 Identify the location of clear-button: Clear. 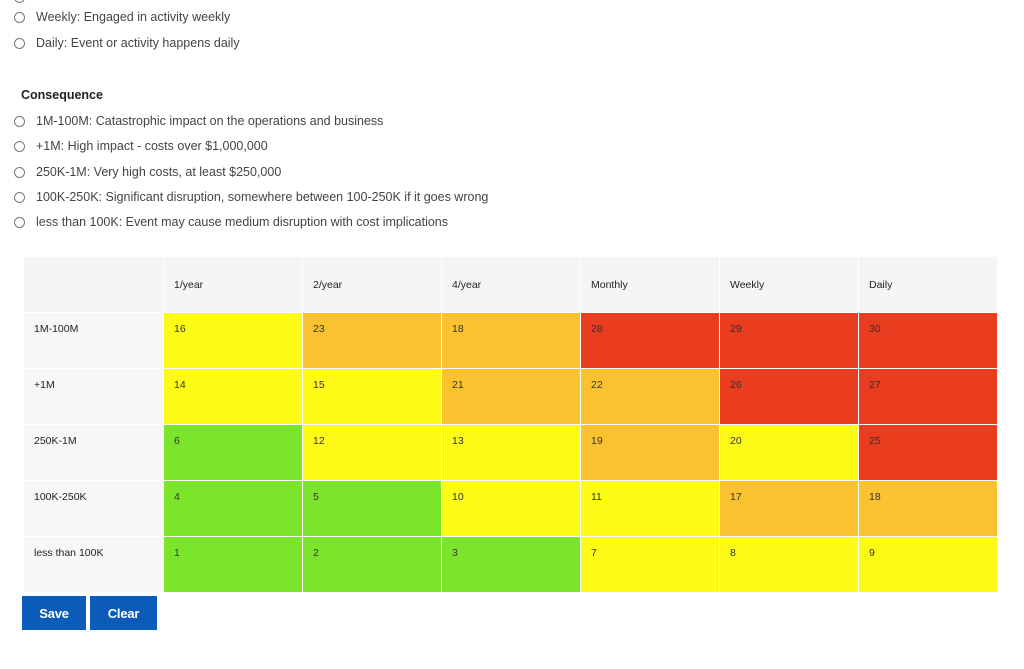
(123, 613).